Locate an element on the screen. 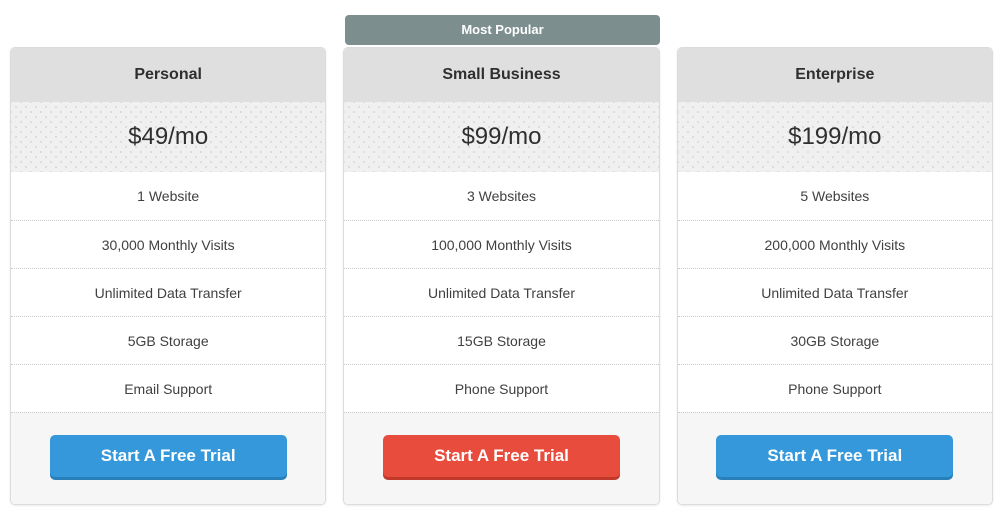 The width and height of the screenshot is (1005, 516). plan-name: Personal is located at coordinates (168, 75).